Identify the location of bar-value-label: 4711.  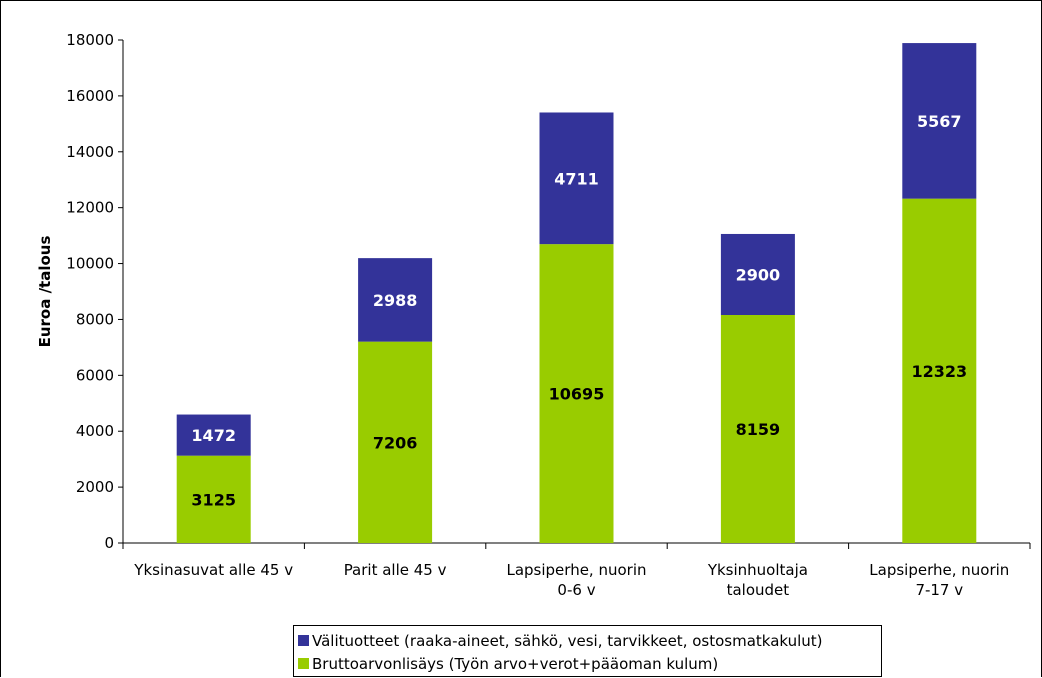
(576, 178).